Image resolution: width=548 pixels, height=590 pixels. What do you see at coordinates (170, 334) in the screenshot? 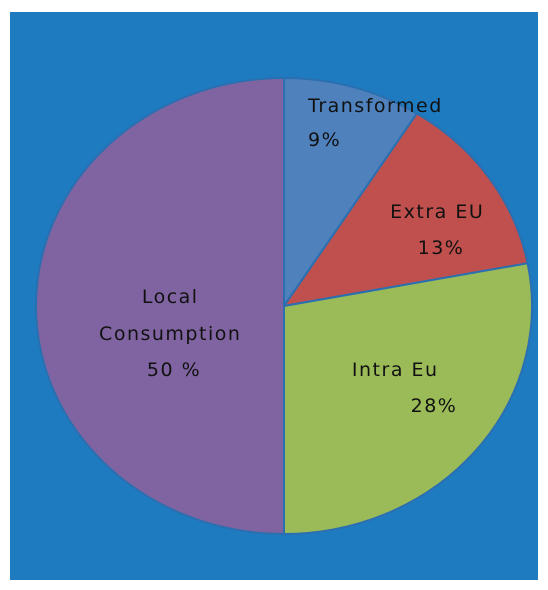
I see `slice-name-local-consumption-2: Consumption` at bounding box center [170, 334].